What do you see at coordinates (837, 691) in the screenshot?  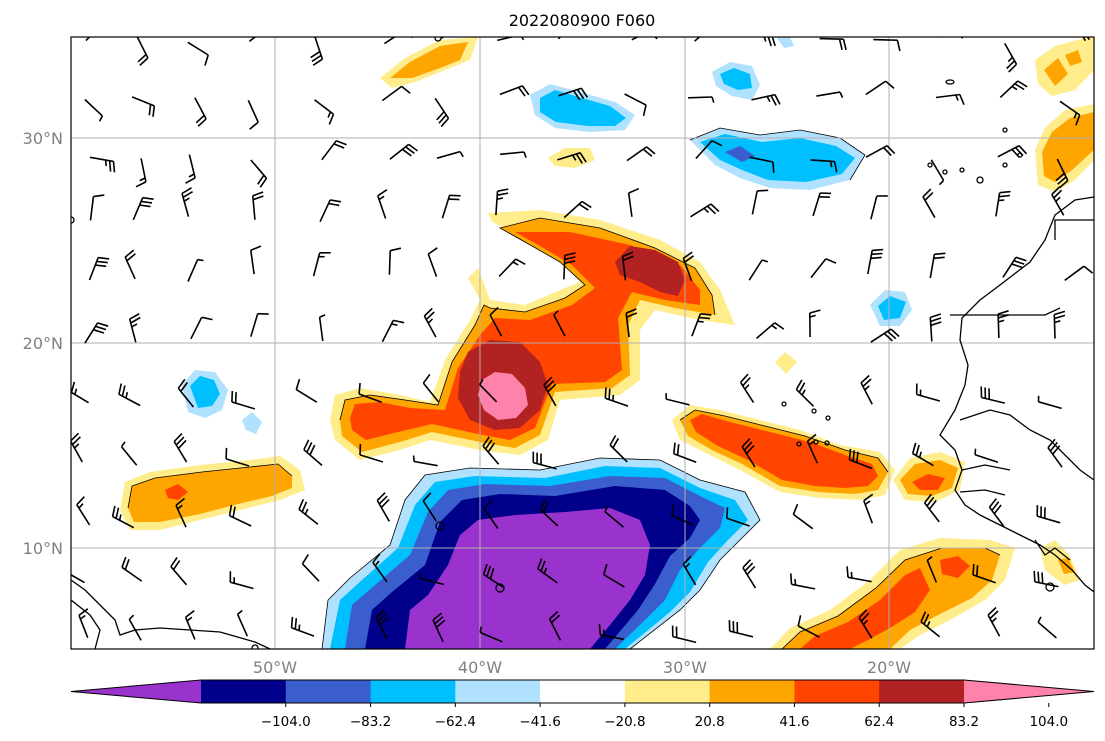 I see `colorbar-segment` at bounding box center [837, 691].